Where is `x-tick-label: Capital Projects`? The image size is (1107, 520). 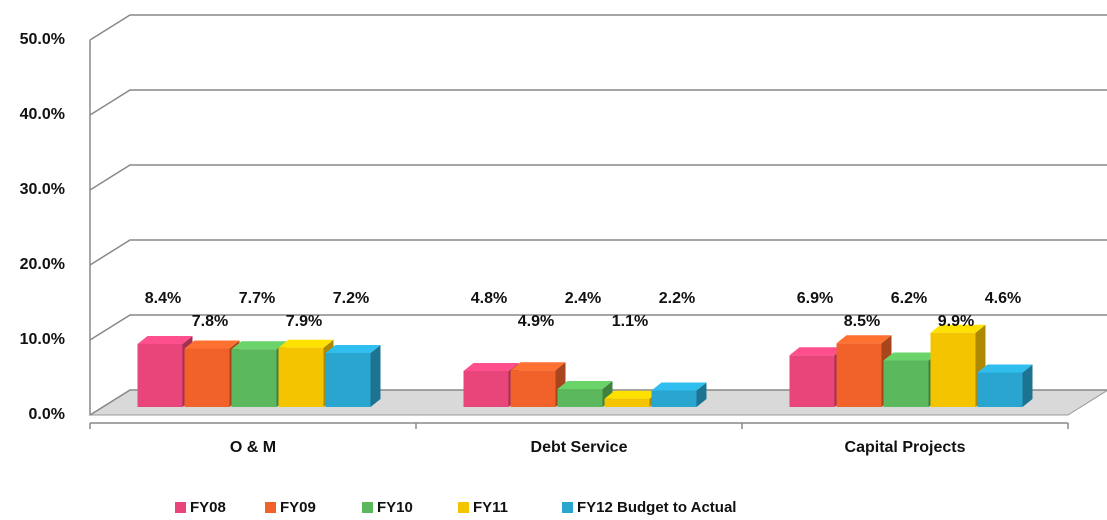 x-tick-label: Capital Projects is located at coordinates (905, 447).